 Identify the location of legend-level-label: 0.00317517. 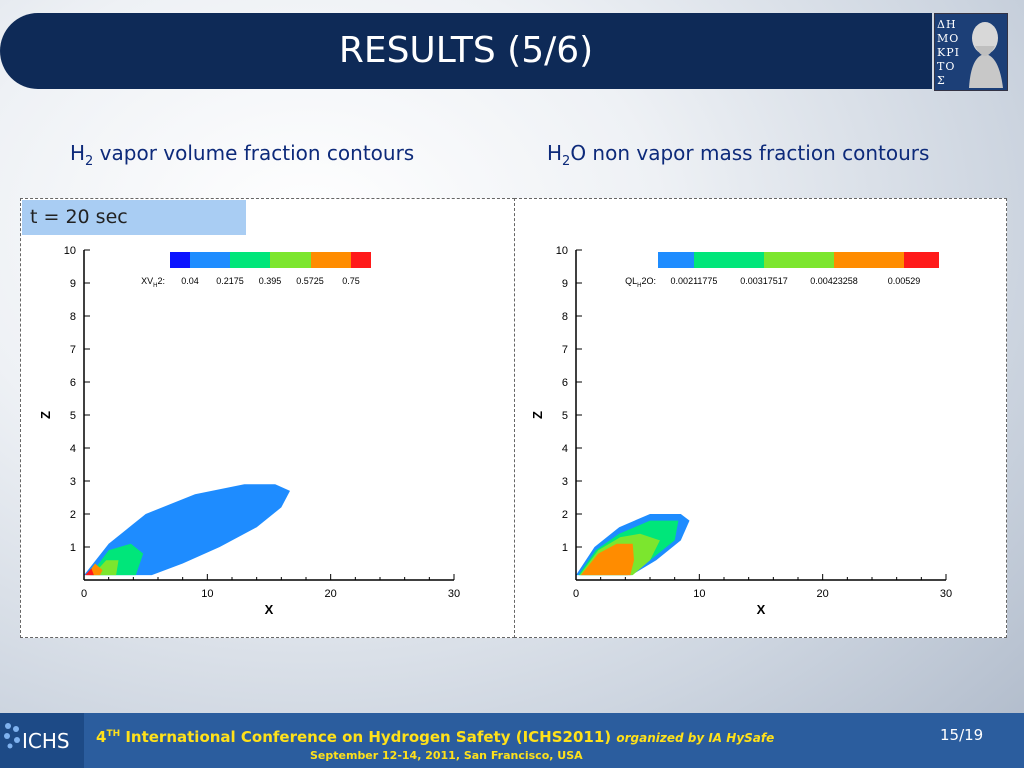
(764, 281).